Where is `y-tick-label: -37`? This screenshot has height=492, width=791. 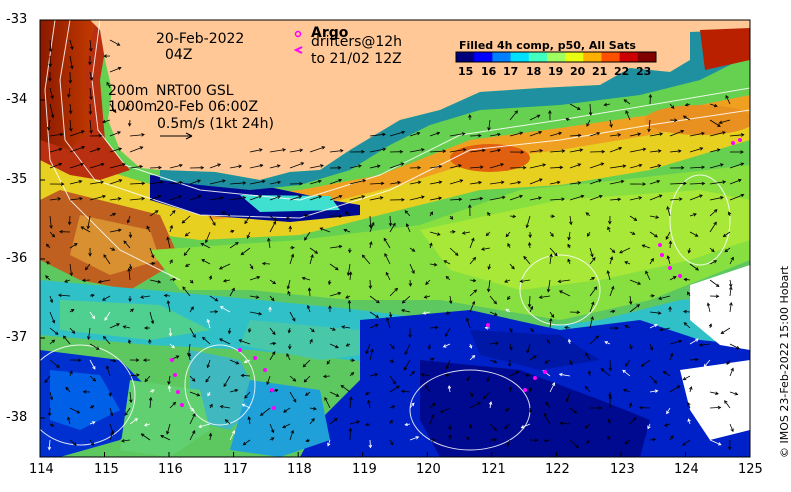
y-tick-label: -37 is located at coordinates (17, 337).